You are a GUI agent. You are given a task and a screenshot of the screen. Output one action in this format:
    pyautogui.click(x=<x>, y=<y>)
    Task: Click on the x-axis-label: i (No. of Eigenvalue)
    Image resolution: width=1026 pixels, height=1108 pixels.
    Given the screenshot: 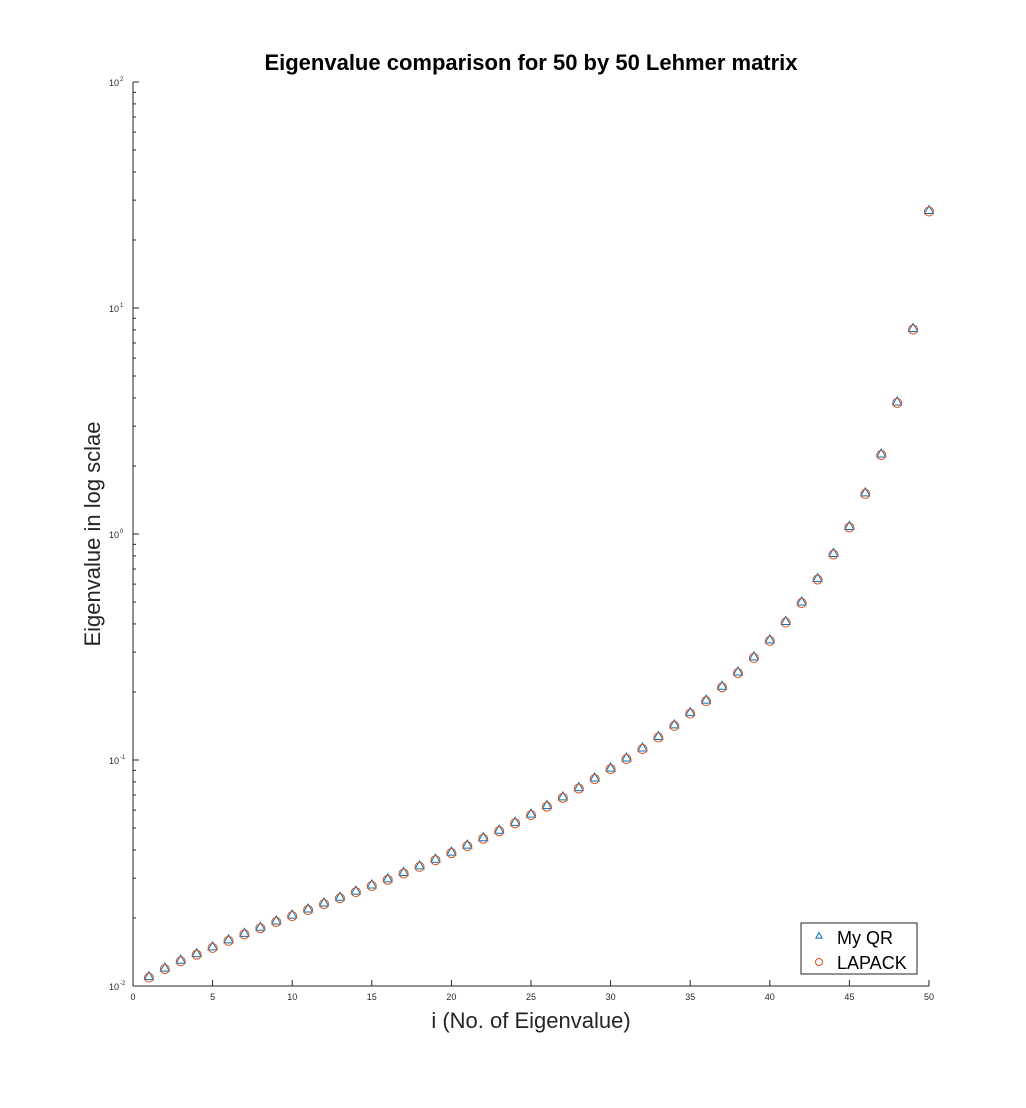 What is the action you would take?
    pyautogui.click(x=530, y=1020)
    